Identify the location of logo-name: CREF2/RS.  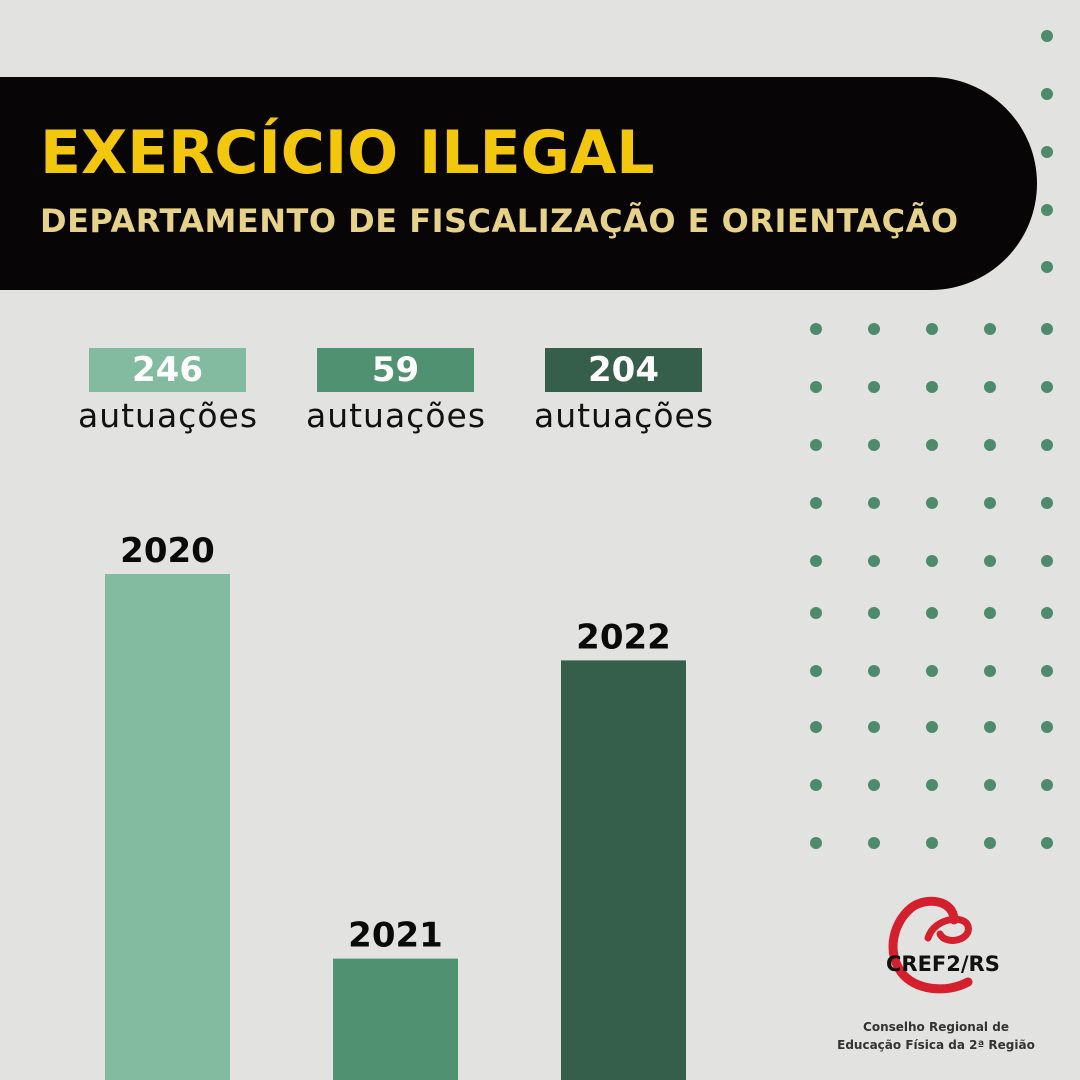
(943, 964).